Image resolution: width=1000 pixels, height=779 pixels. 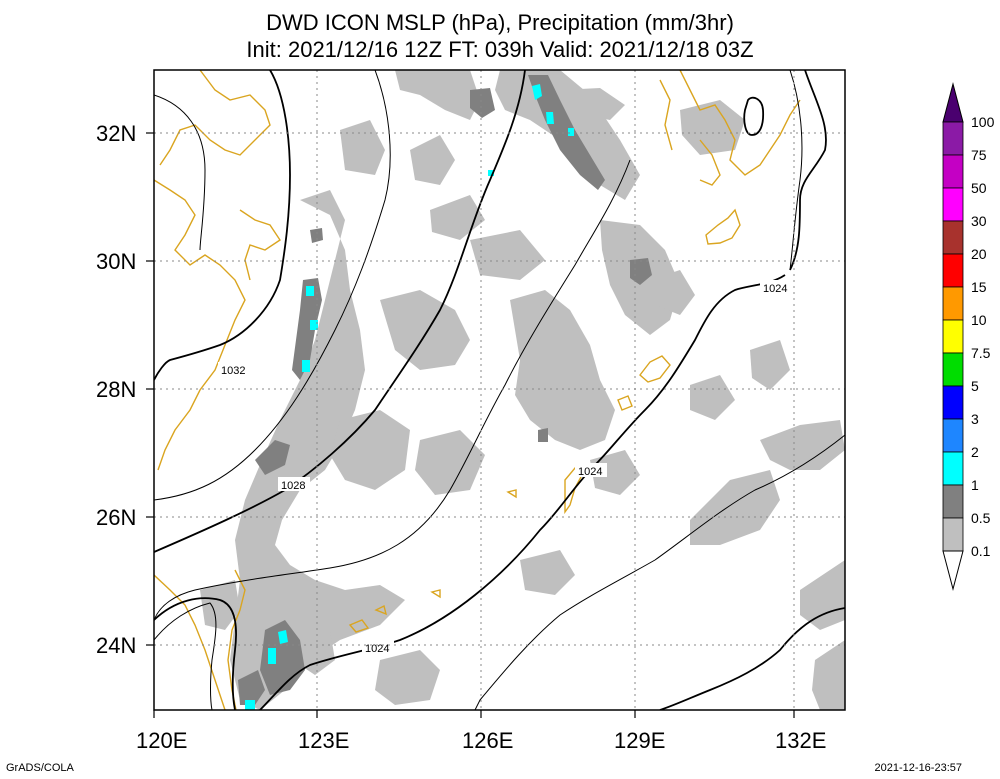 What do you see at coordinates (979, 221) in the screenshot?
I see `colorbar-label: 30` at bounding box center [979, 221].